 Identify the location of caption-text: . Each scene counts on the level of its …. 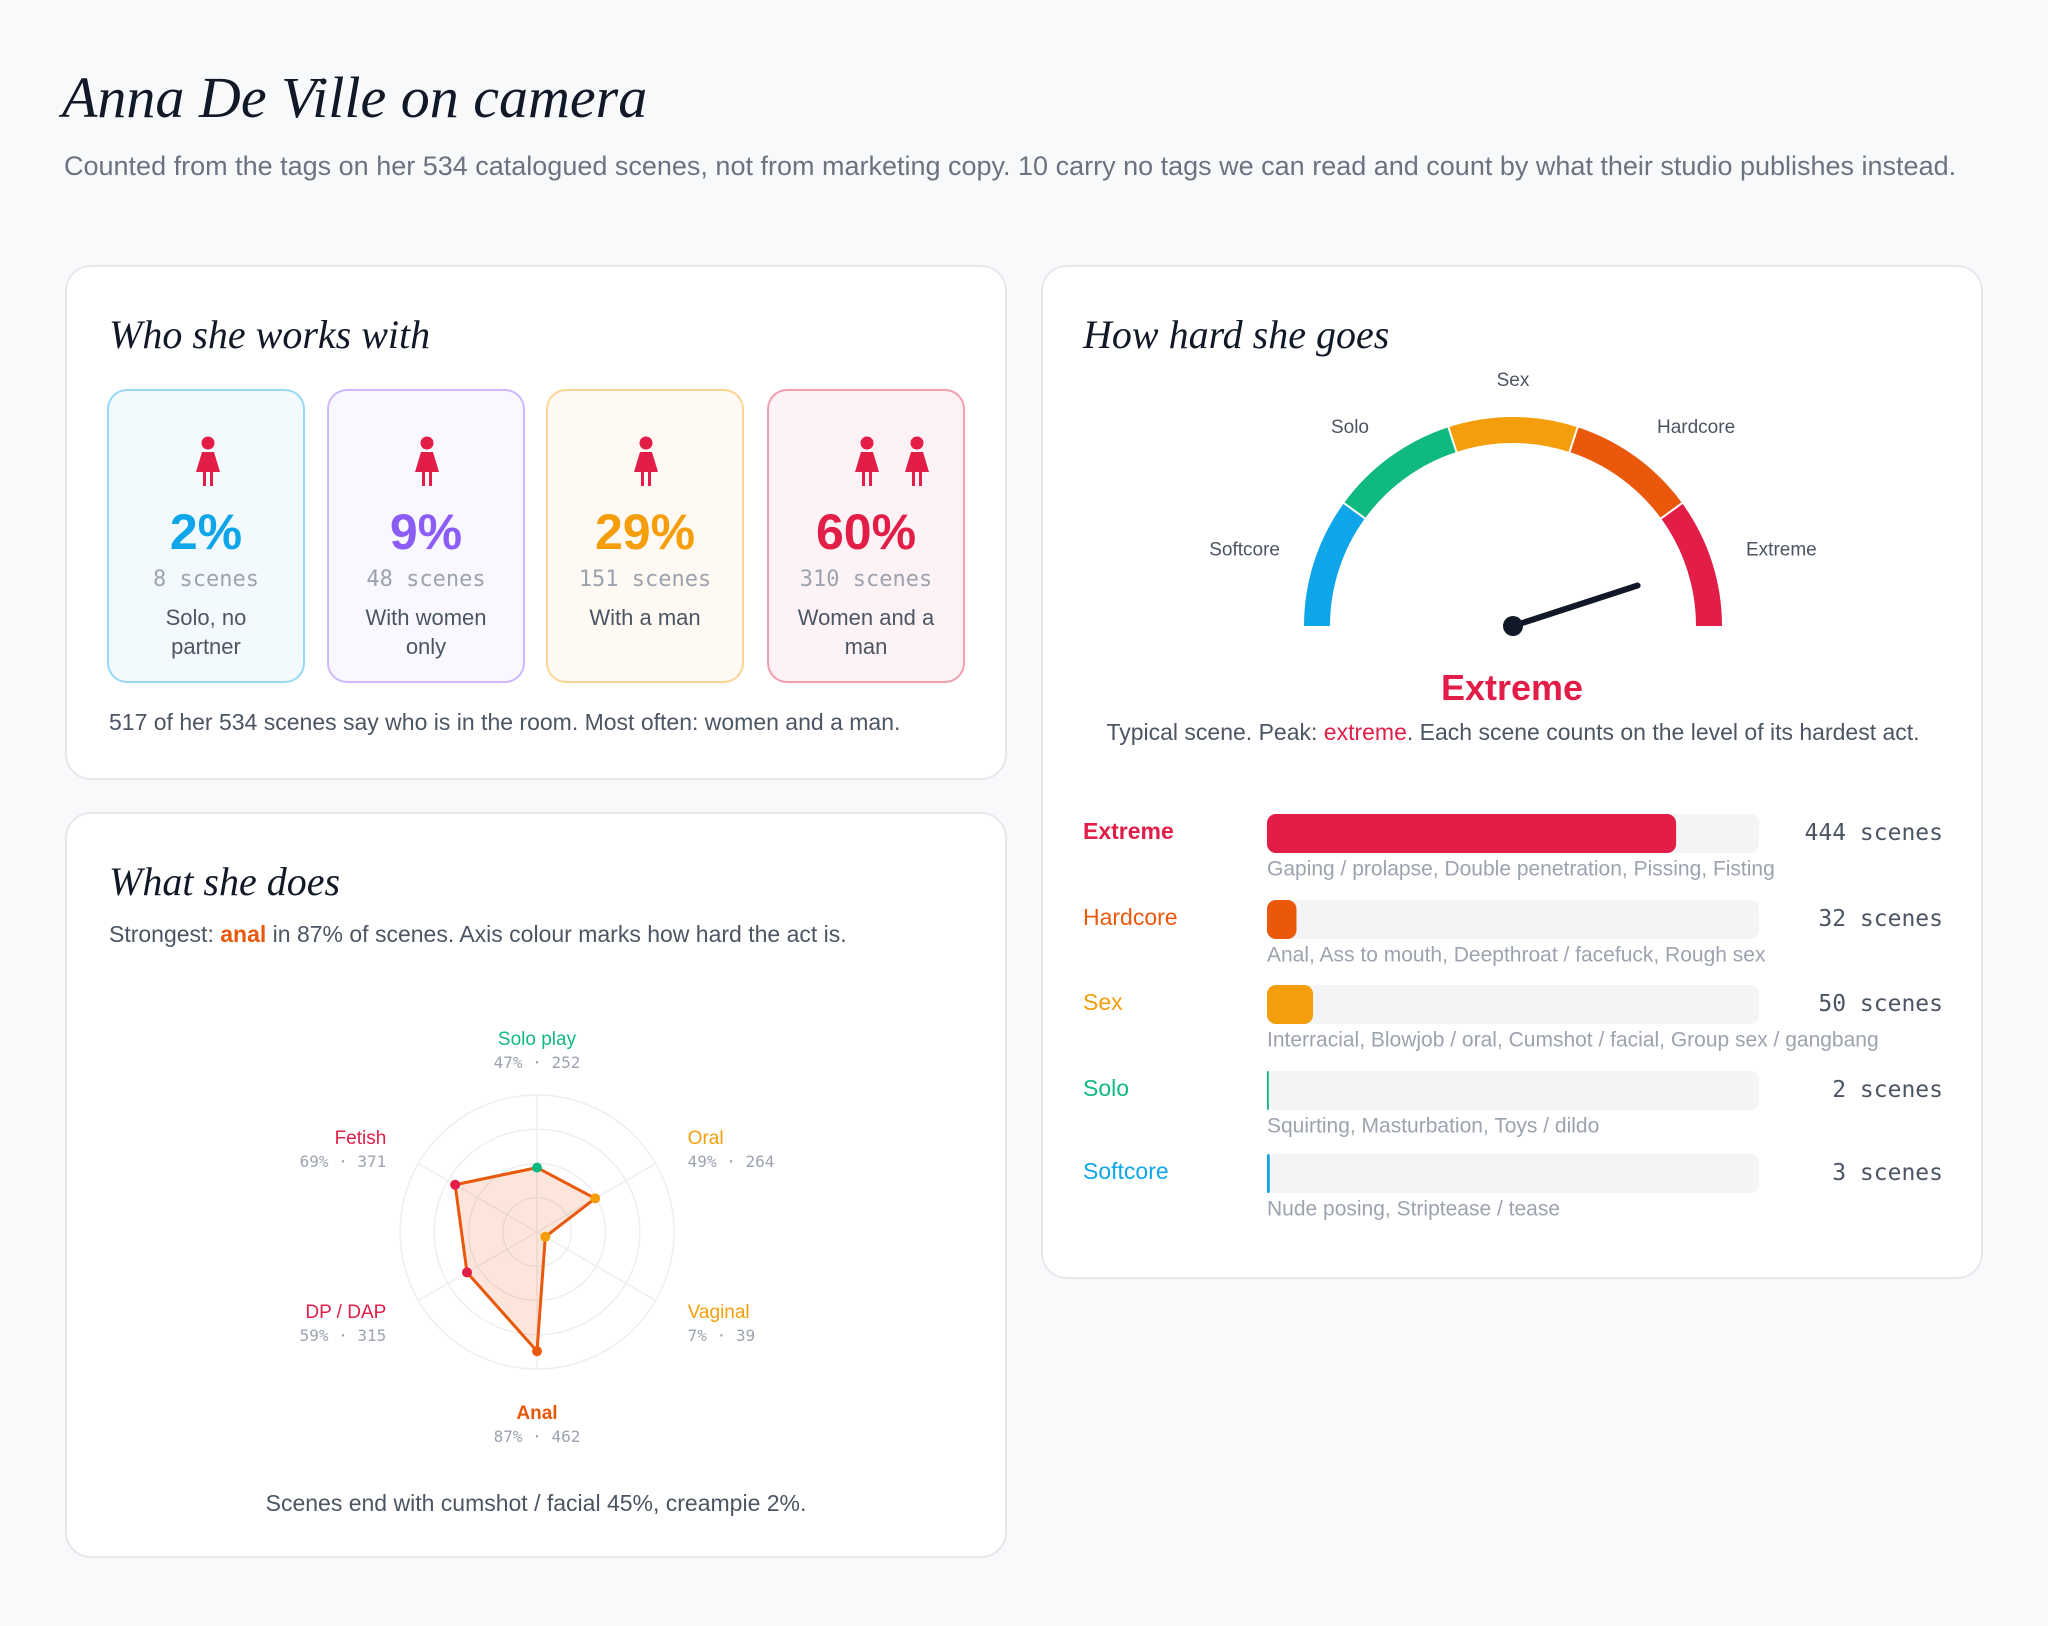
(1663, 732).